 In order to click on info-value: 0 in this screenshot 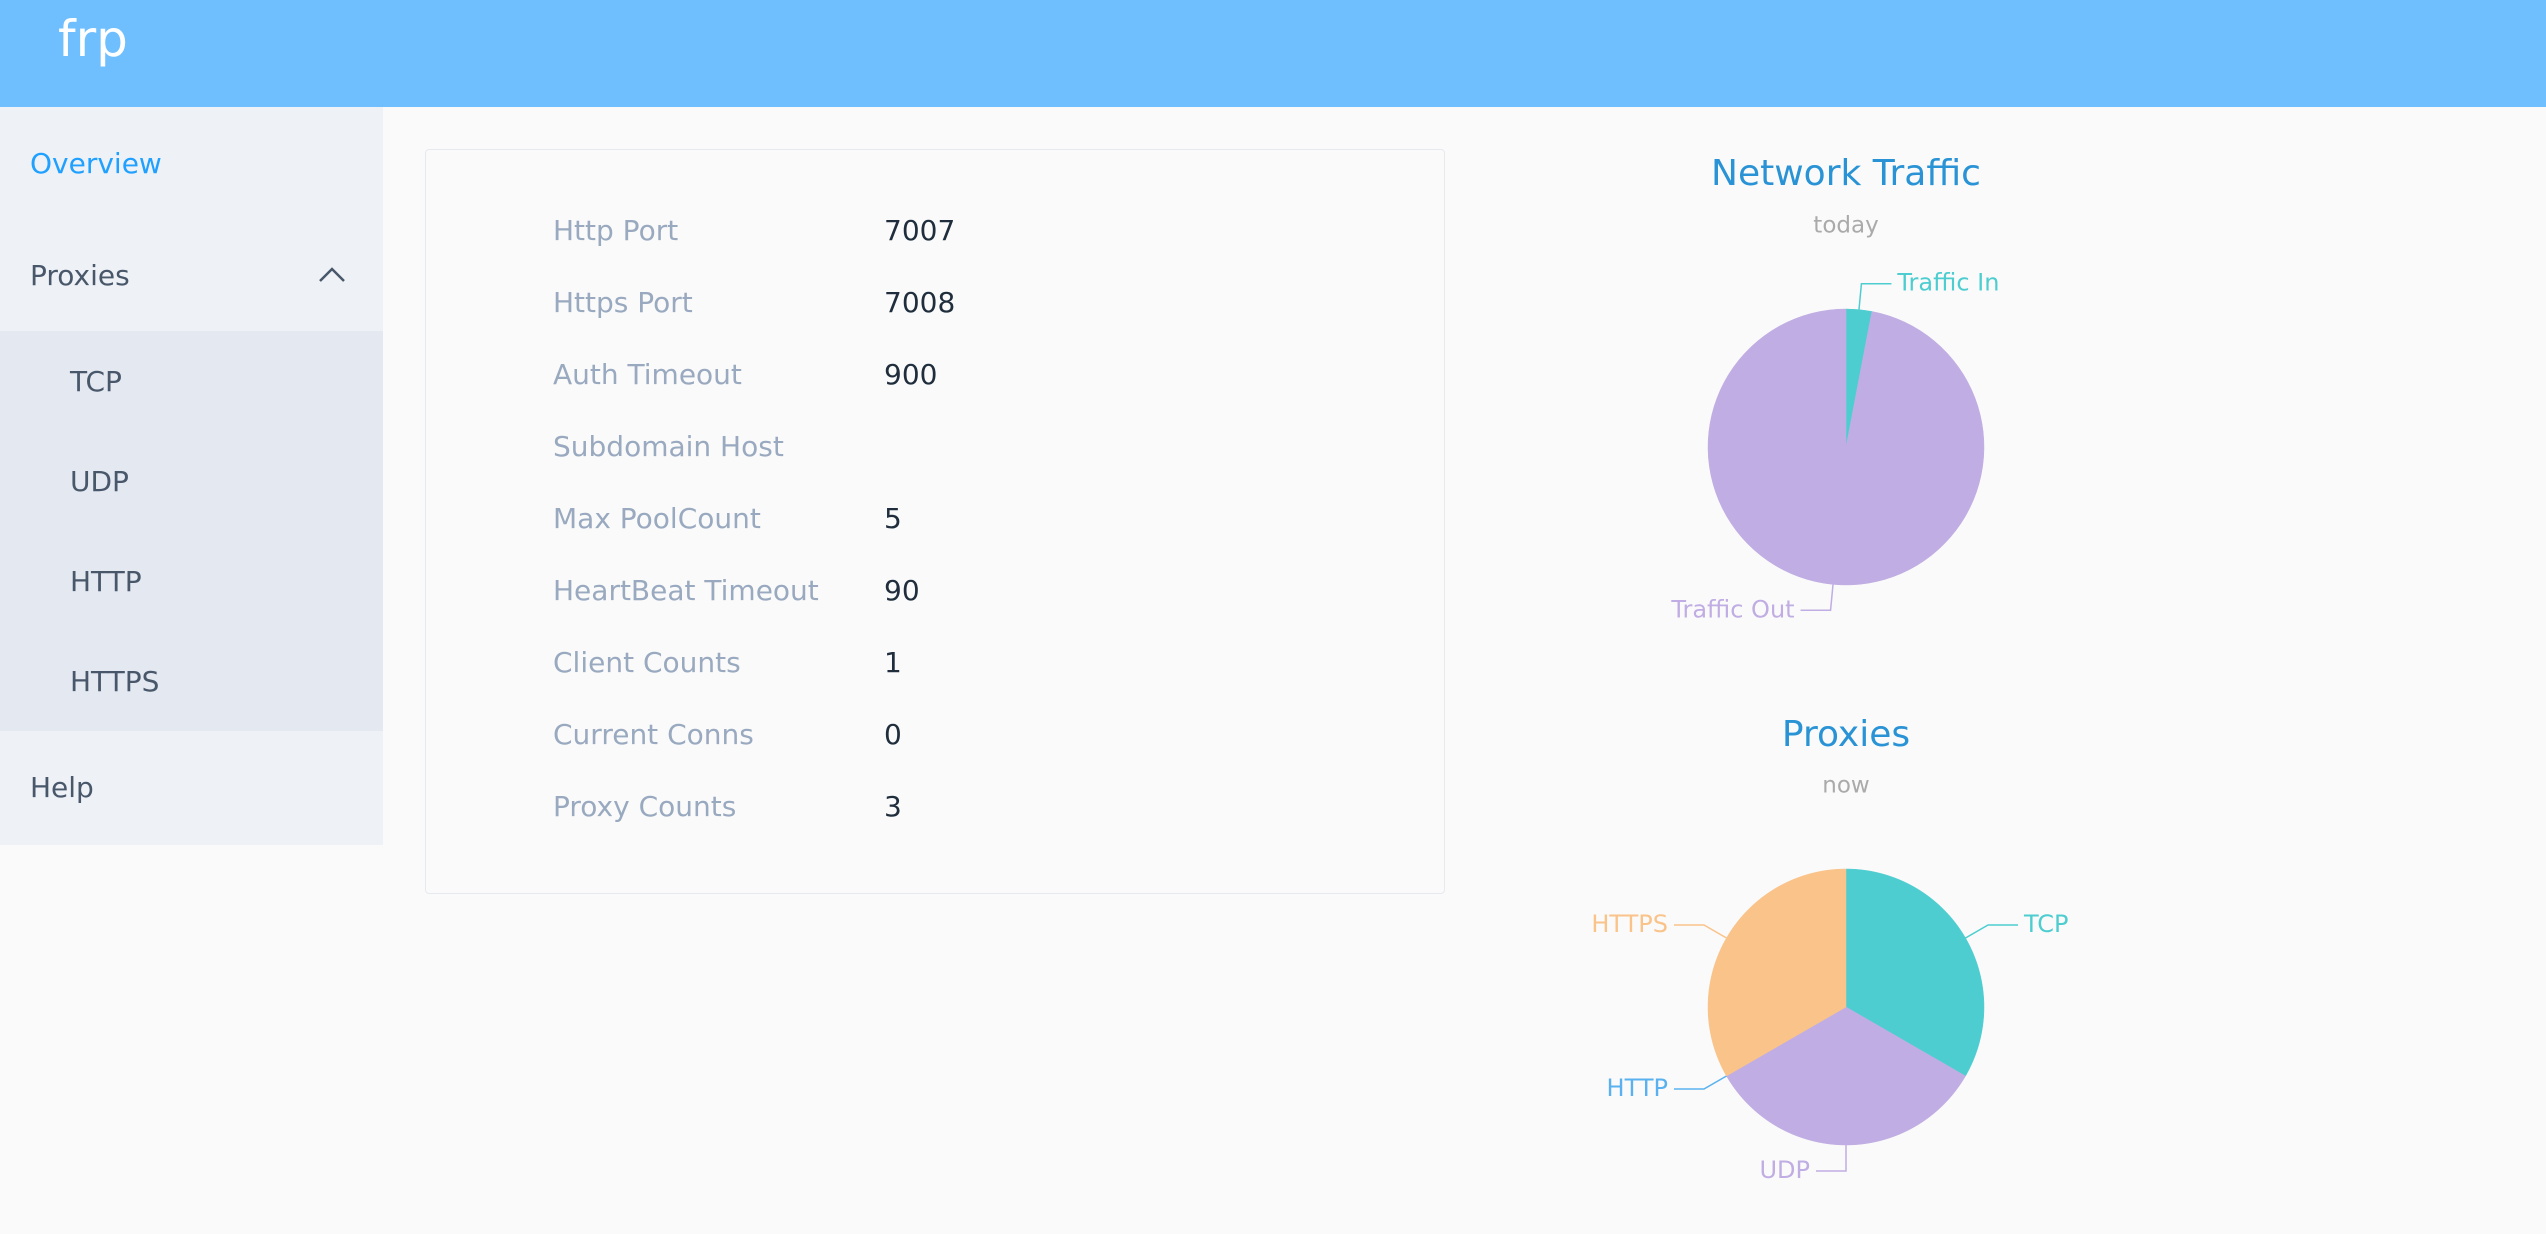, I will do `click(893, 734)`.